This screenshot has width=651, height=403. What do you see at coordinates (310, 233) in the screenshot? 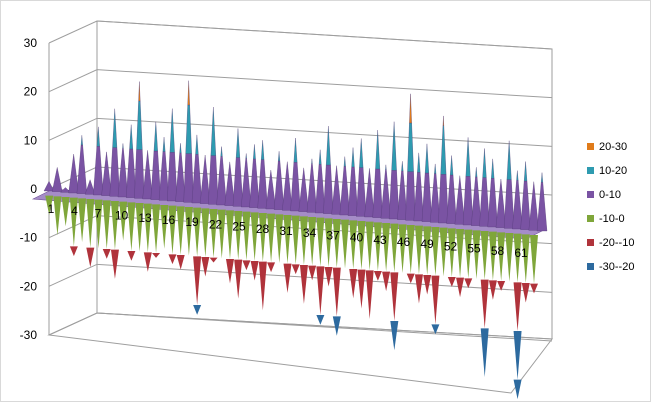
I see `x-tick-label: 34` at bounding box center [310, 233].